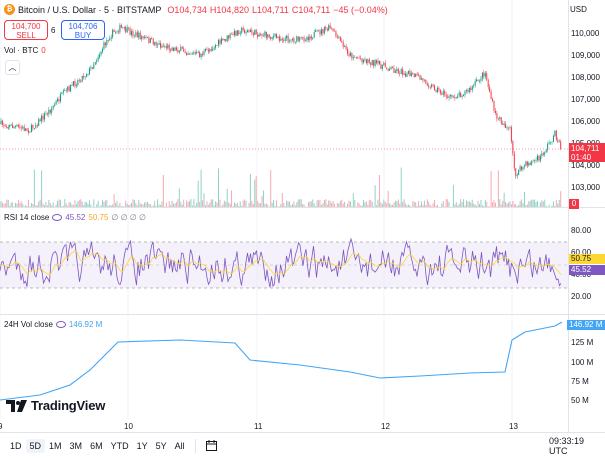  I want to click on timeframe-1m-button: 1M, so click(55, 446).